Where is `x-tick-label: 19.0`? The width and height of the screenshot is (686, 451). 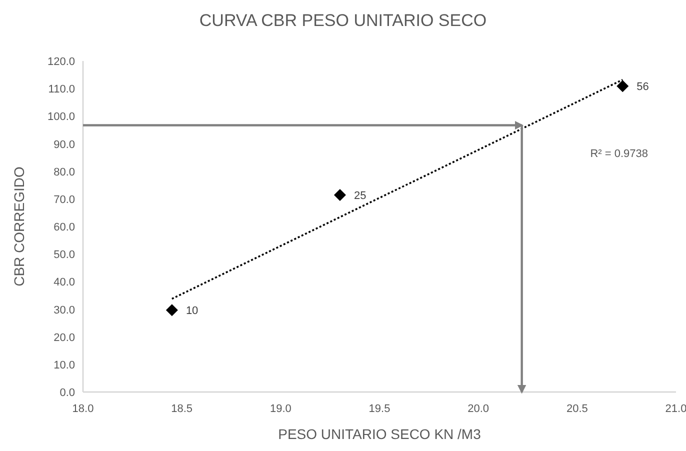 x-tick-label: 19.0 is located at coordinates (281, 409).